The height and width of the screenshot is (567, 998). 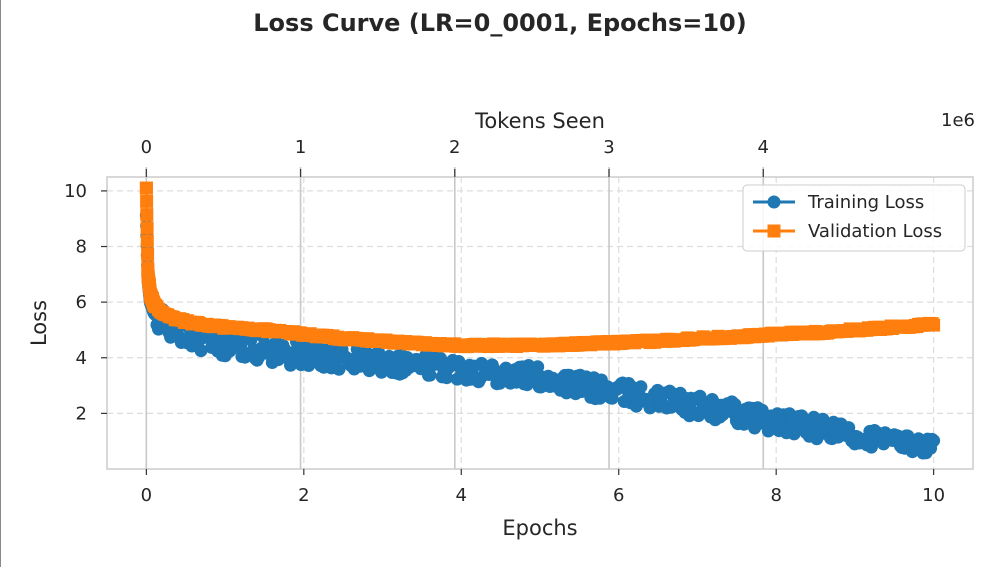 What do you see at coordinates (774, 231) in the screenshot?
I see `legend-validation-marker` at bounding box center [774, 231].